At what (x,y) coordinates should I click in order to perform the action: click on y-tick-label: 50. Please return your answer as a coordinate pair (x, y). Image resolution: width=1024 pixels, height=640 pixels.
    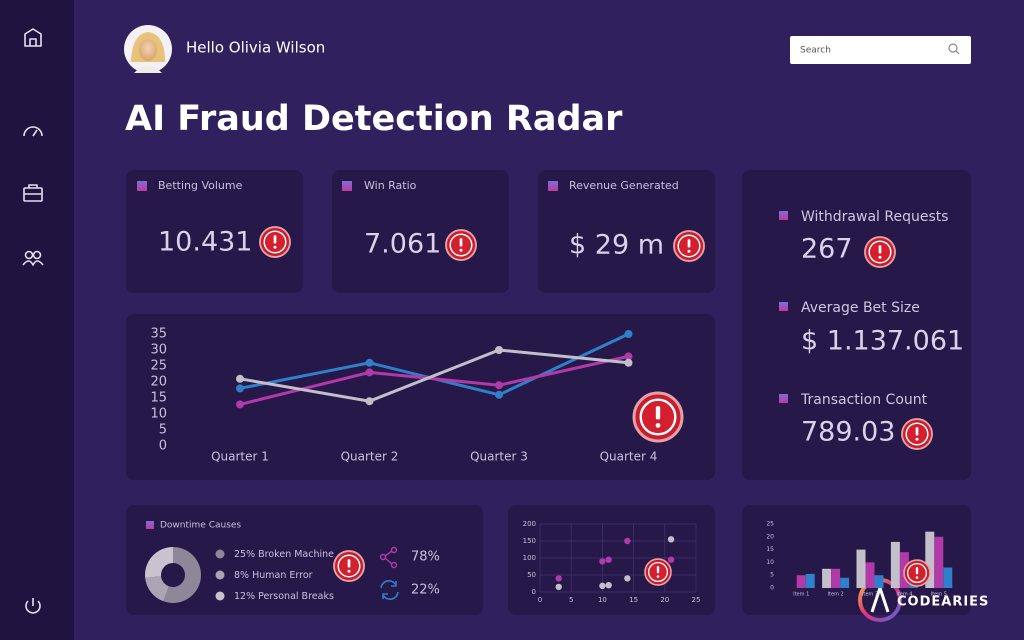
    Looking at the image, I should click on (531, 575).